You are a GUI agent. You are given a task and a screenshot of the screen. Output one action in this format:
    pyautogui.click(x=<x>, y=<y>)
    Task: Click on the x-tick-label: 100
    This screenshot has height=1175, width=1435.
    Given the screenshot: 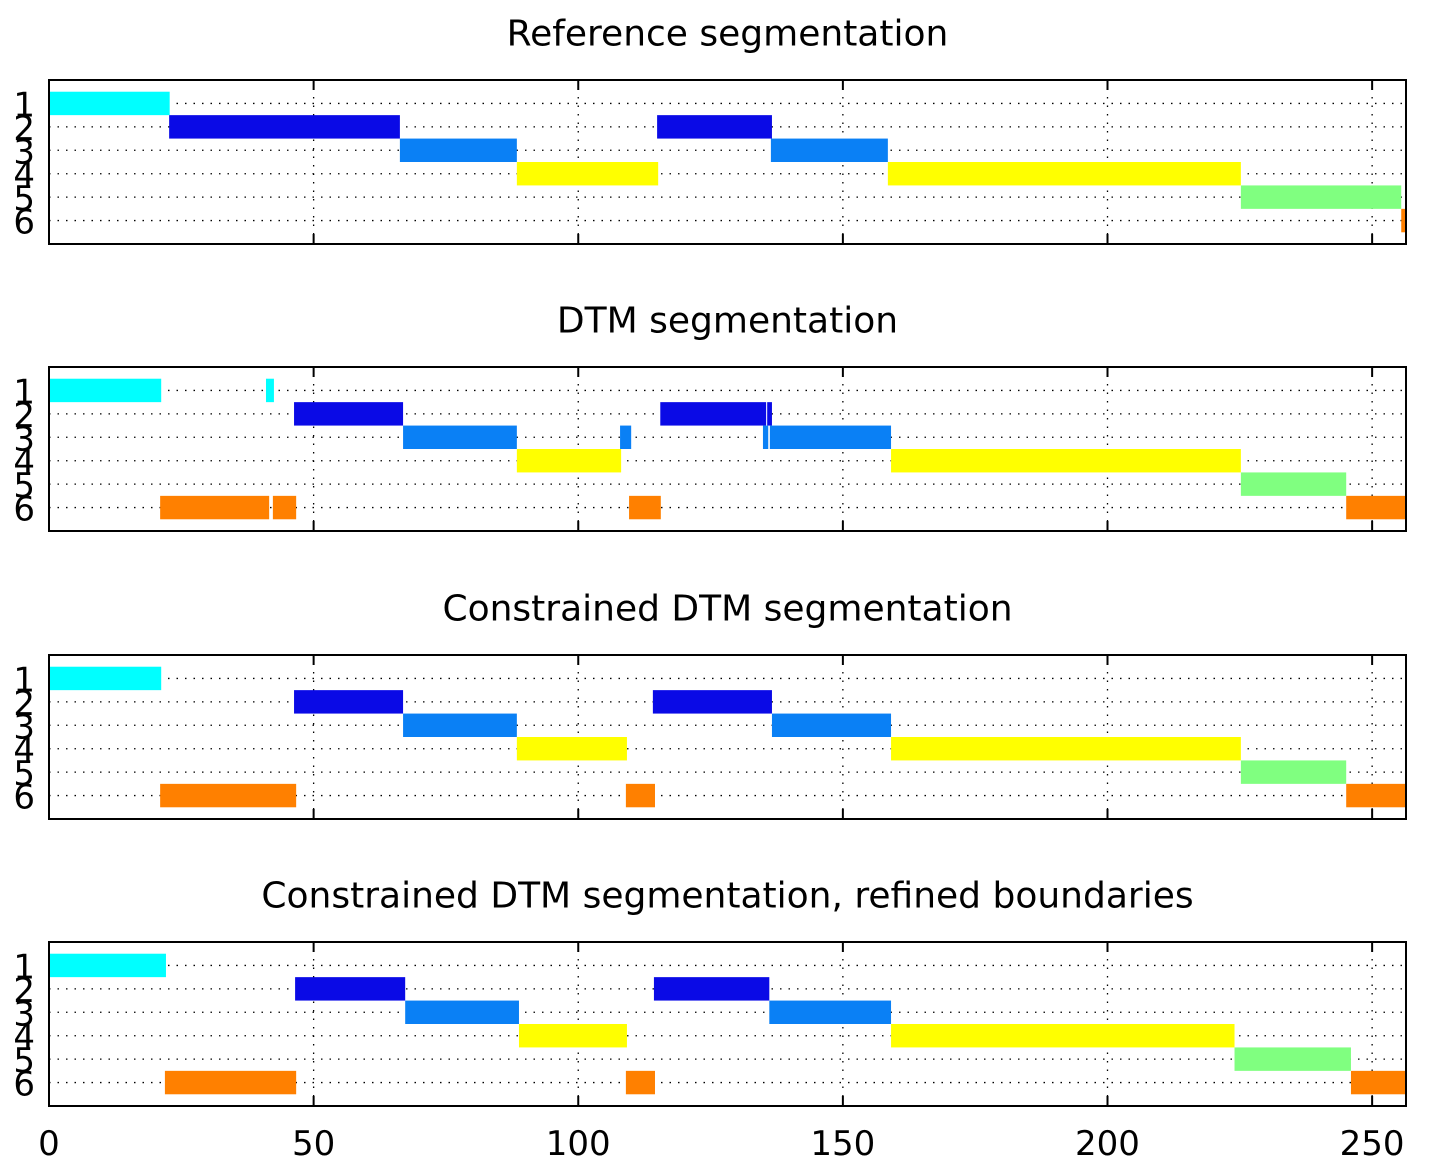 What is the action you would take?
    pyautogui.click(x=578, y=1144)
    